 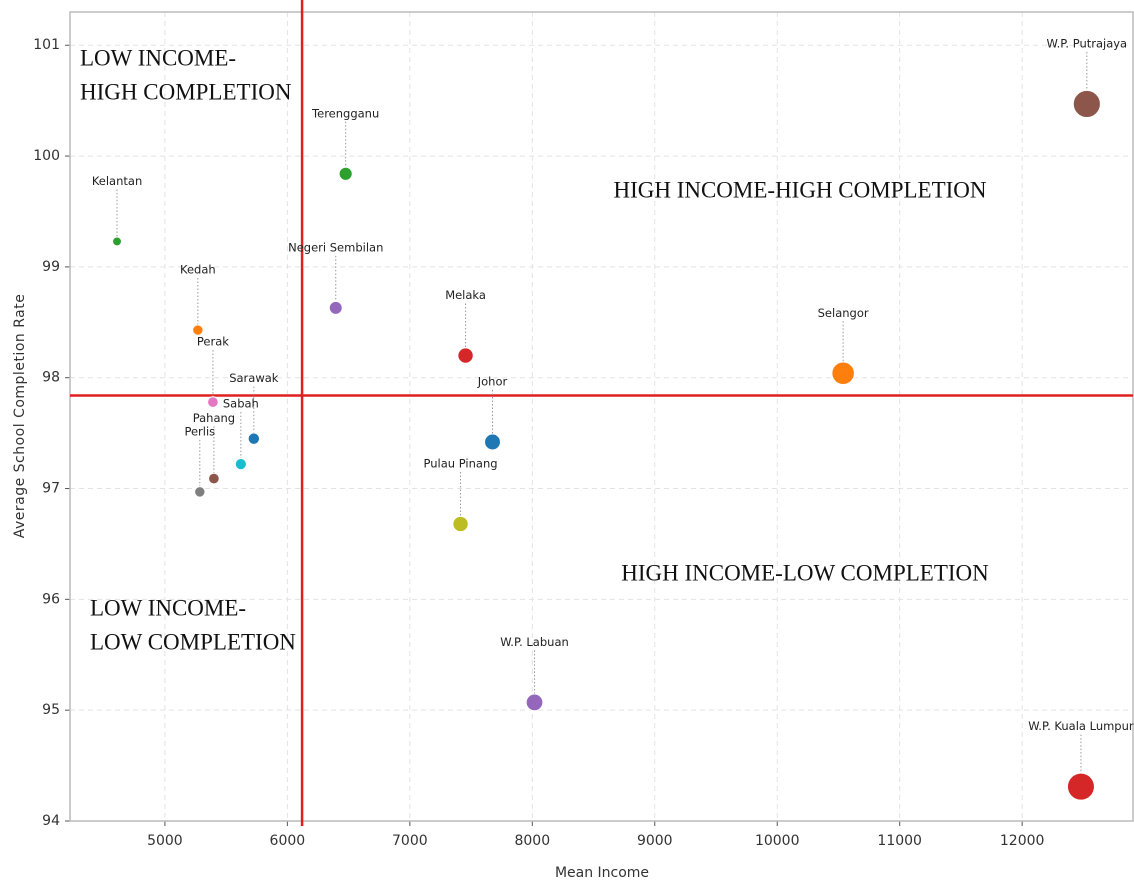 What do you see at coordinates (899, 841) in the screenshot?
I see `x-tick-label: 11000` at bounding box center [899, 841].